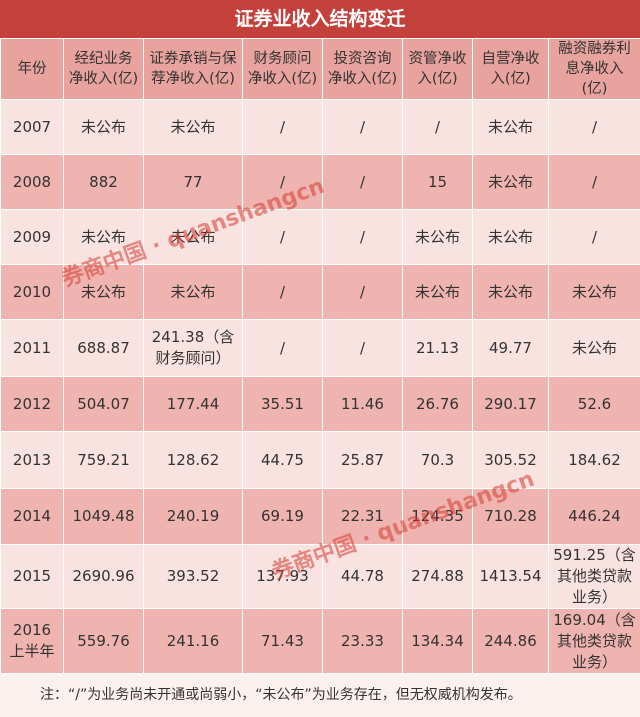 The image size is (640, 717). What do you see at coordinates (193, 641) in the screenshot?
I see `value-cell: 241.16` at bounding box center [193, 641].